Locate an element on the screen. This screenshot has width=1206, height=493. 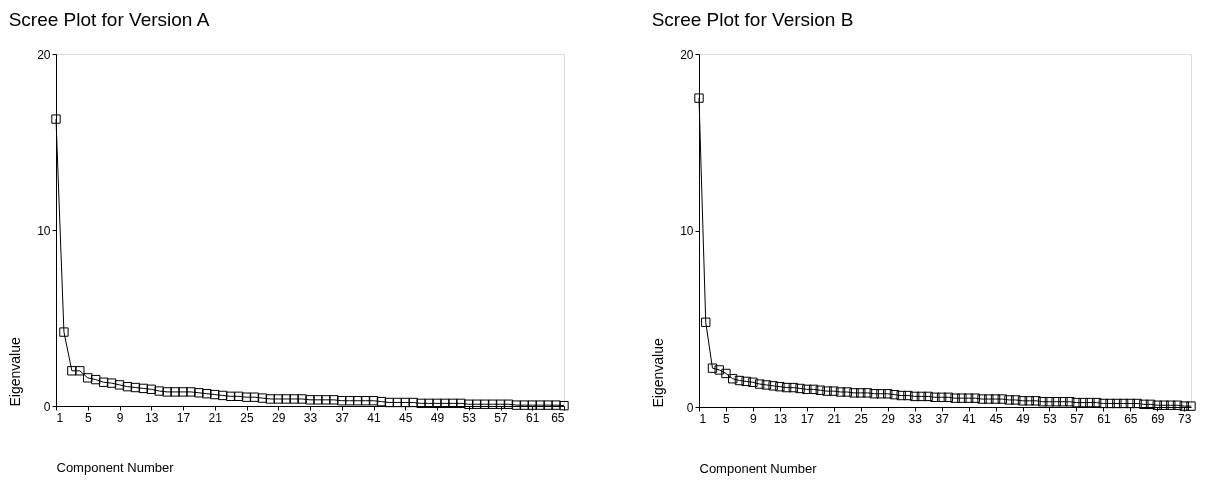
x-tick-label: 69 is located at coordinates (1158, 418).